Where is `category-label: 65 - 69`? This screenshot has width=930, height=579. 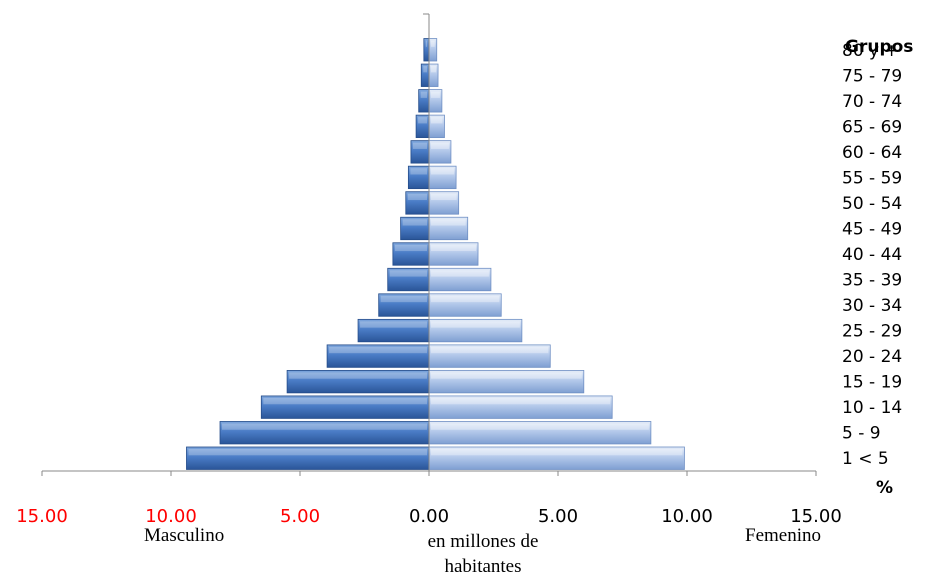
category-label: 65 - 69 is located at coordinates (872, 127).